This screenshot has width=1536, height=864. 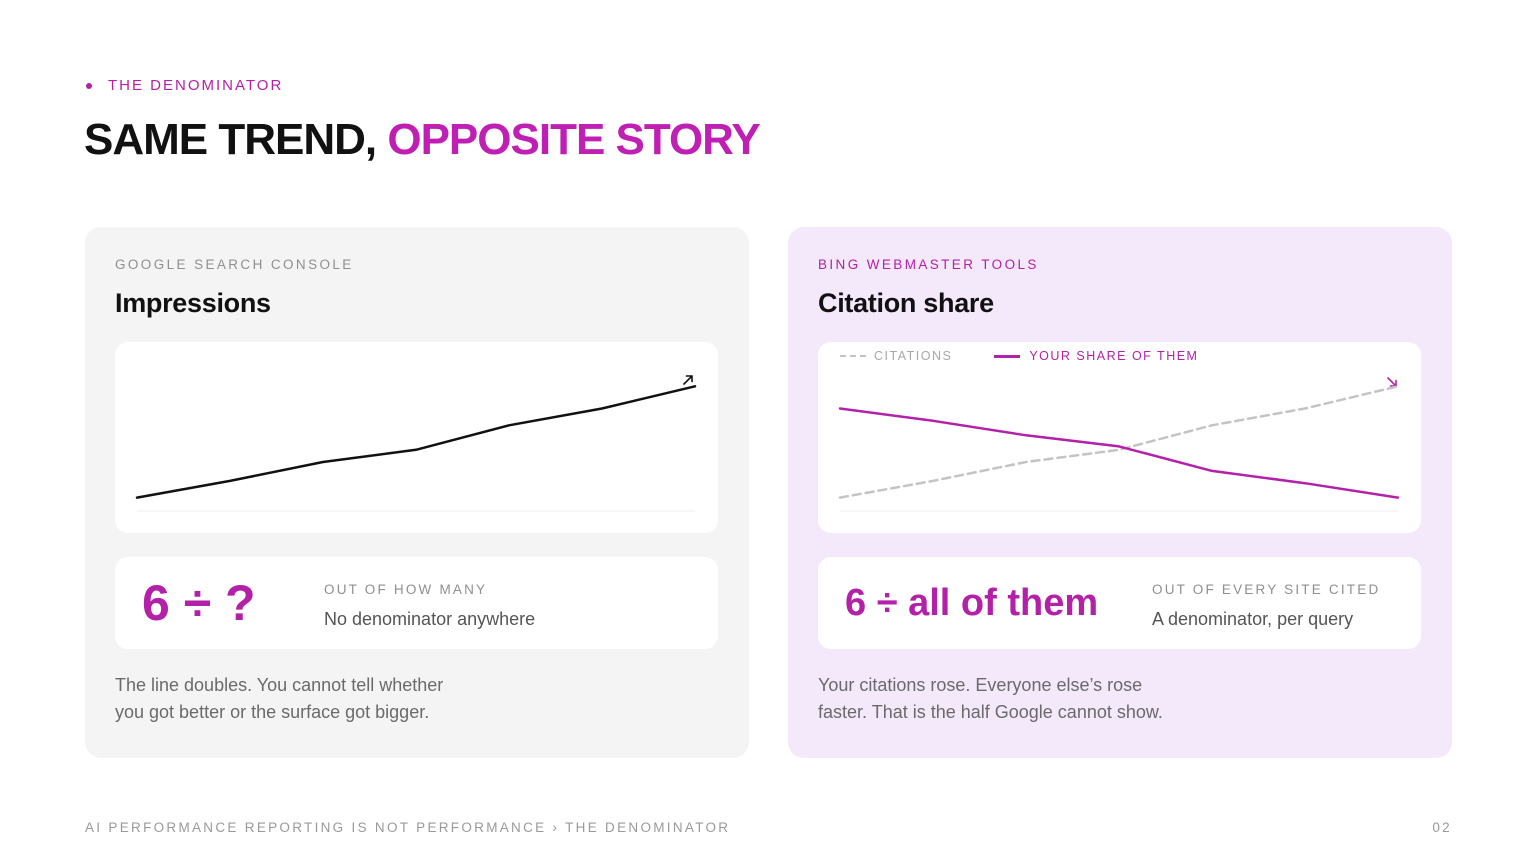 What do you see at coordinates (688, 380) in the screenshot?
I see `arrow-up-right-icon` at bounding box center [688, 380].